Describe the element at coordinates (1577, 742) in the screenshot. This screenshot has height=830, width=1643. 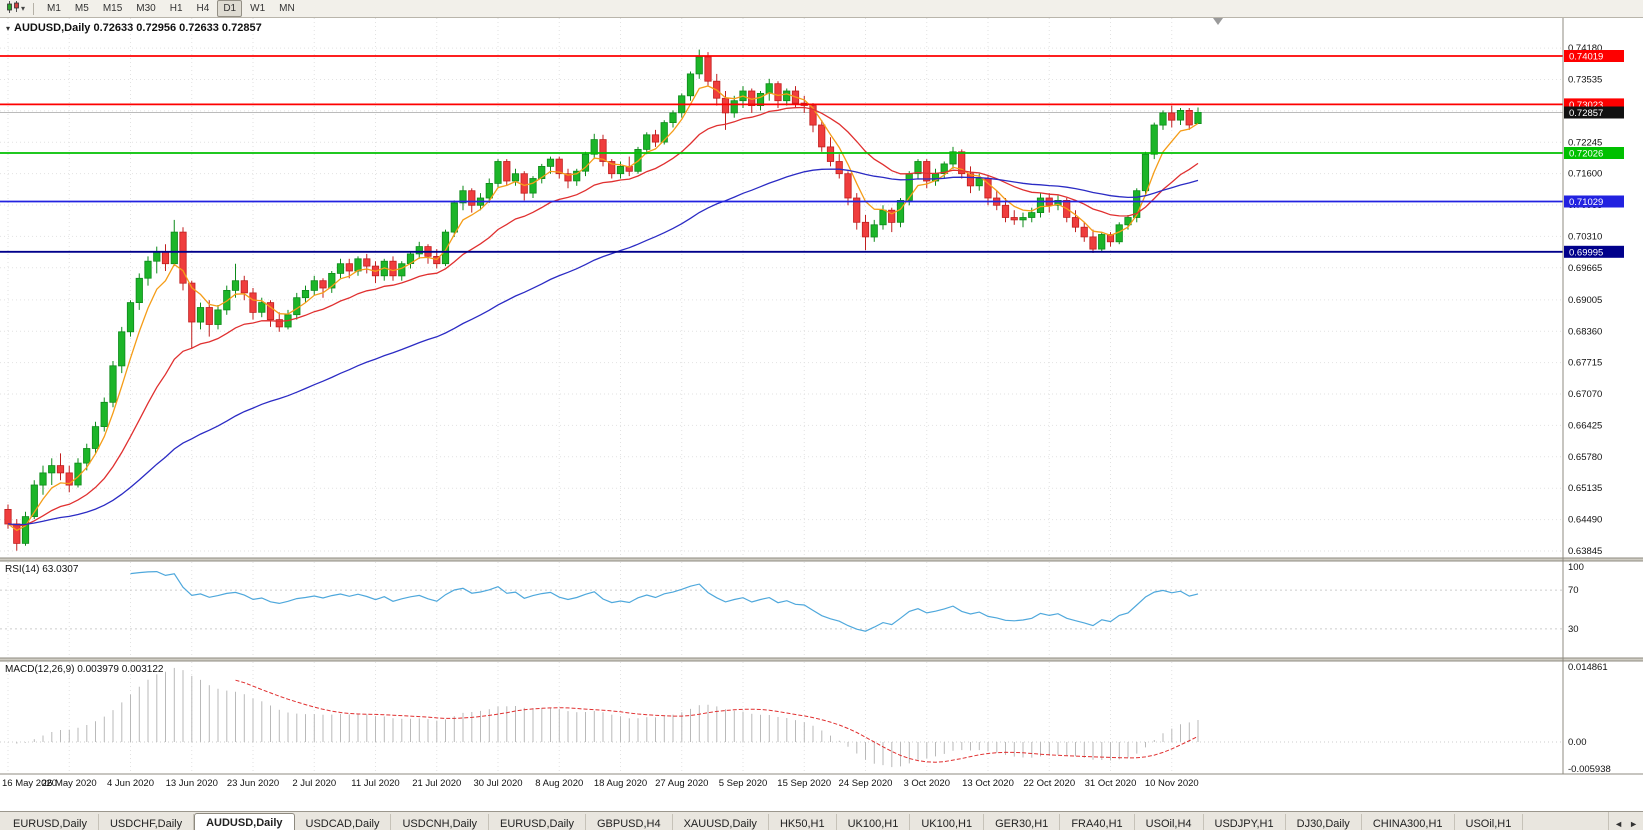
I see `svg-text: 0.00` at that location.